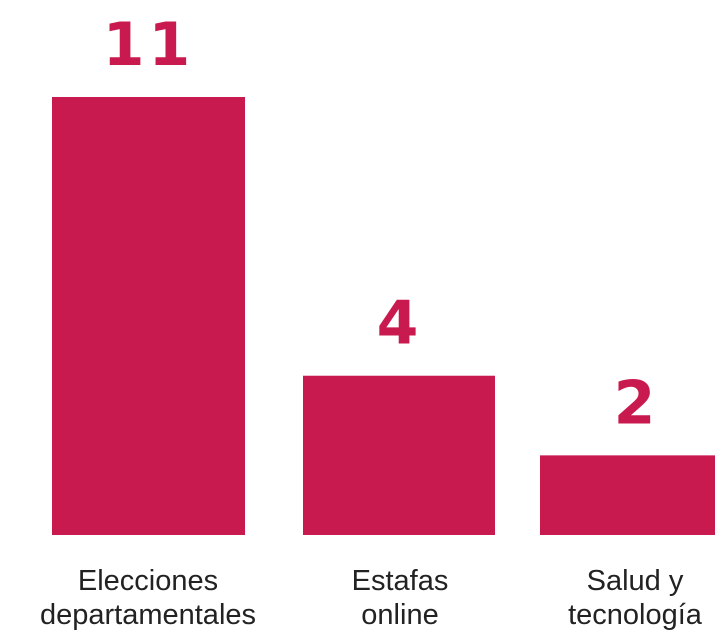  Describe the element at coordinates (148, 581) in the screenshot. I see `category-label: Elecciones` at that location.